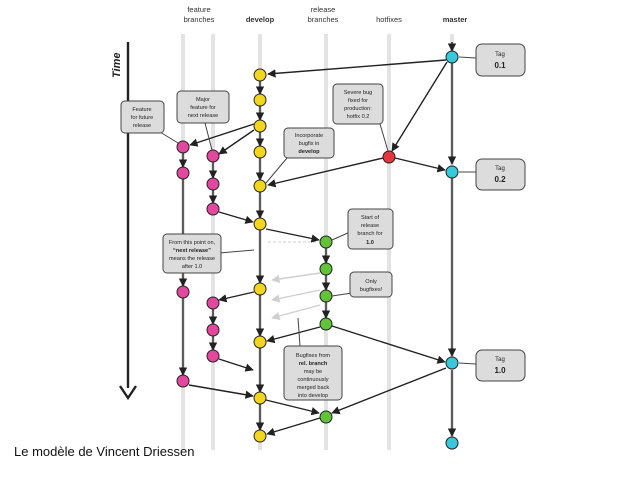 The width and height of the screenshot is (640, 480). I want to click on callout-line: rel. branch, so click(313, 364).